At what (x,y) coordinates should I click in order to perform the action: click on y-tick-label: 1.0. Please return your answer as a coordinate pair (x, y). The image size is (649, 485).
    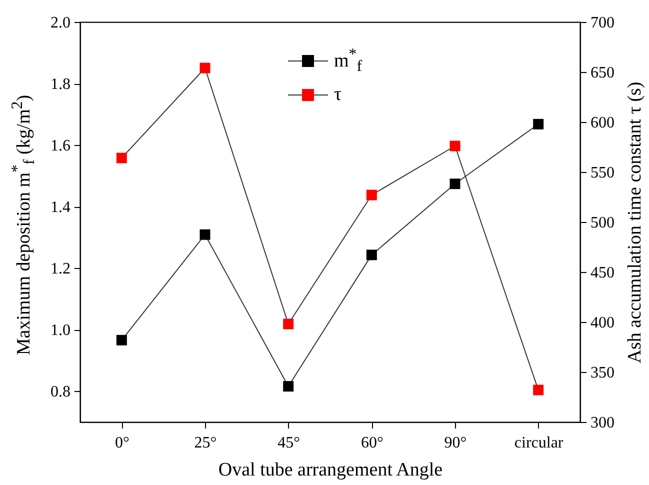
    Looking at the image, I should click on (60, 331).